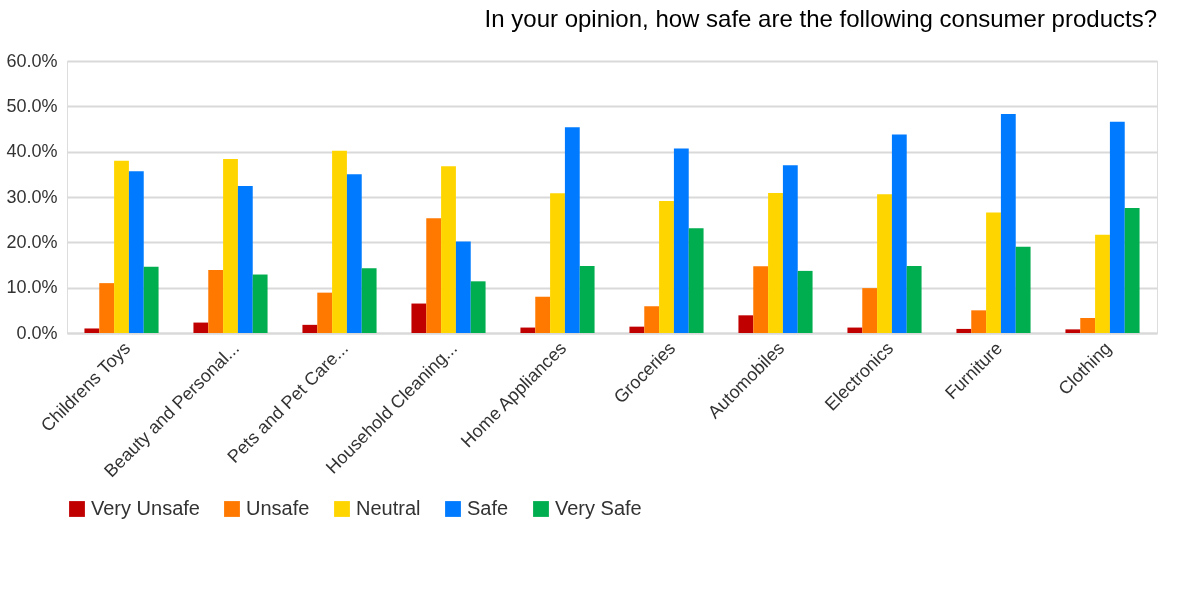  I want to click on y-tick-label: 60.0%, so click(32, 60).